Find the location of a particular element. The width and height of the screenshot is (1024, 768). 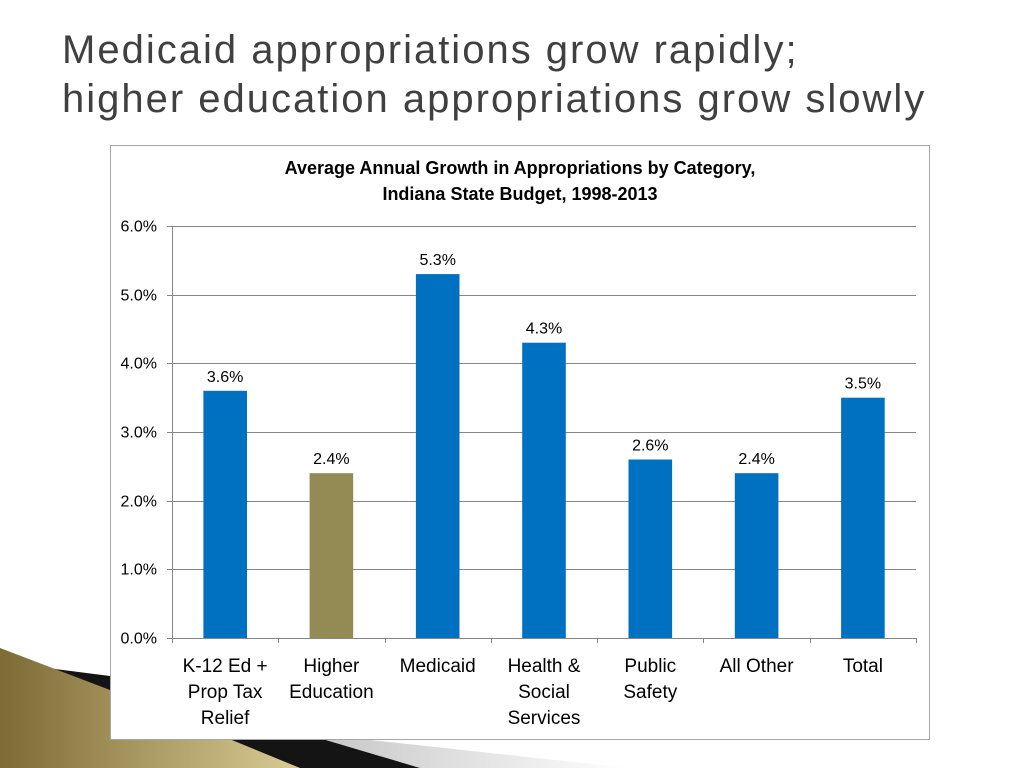

data-label: 3.5% is located at coordinates (863, 384).